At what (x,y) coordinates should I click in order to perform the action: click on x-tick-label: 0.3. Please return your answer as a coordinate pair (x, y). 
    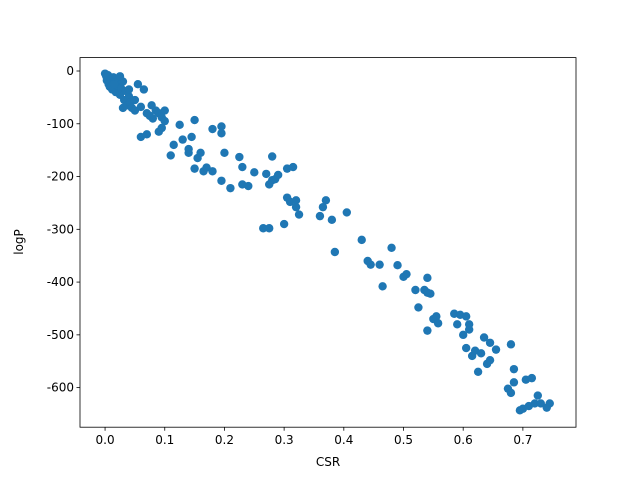
    Looking at the image, I should click on (284, 440).